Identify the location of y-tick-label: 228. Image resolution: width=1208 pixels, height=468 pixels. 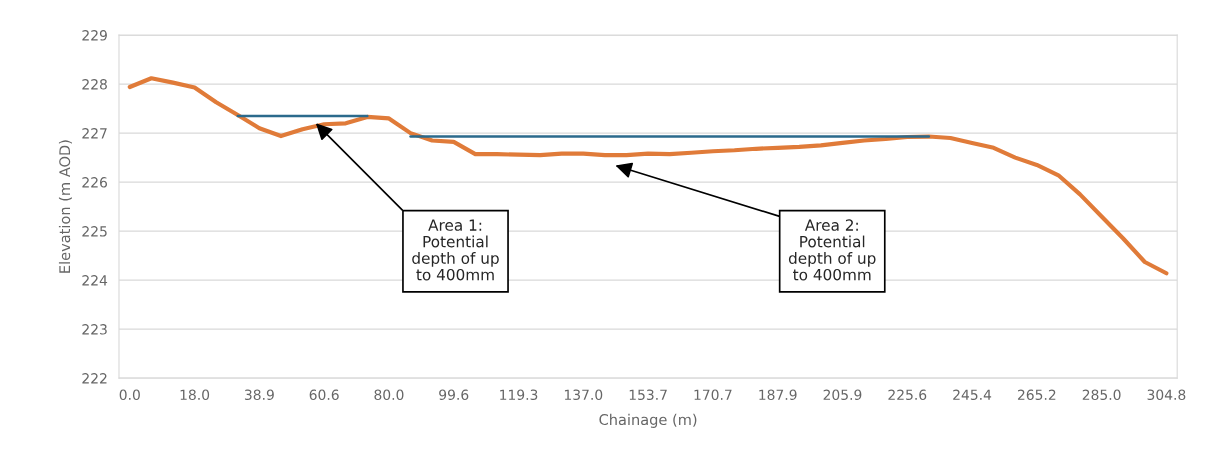
(94, 84).